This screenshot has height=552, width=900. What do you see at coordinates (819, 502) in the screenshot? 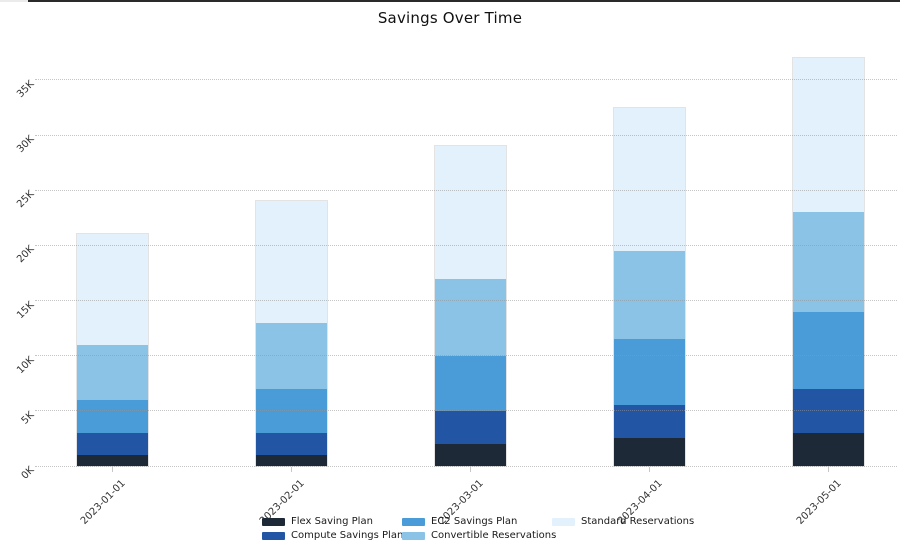
I see `x-tick-label: 2023-05-01` at bounding box center [819, 502].